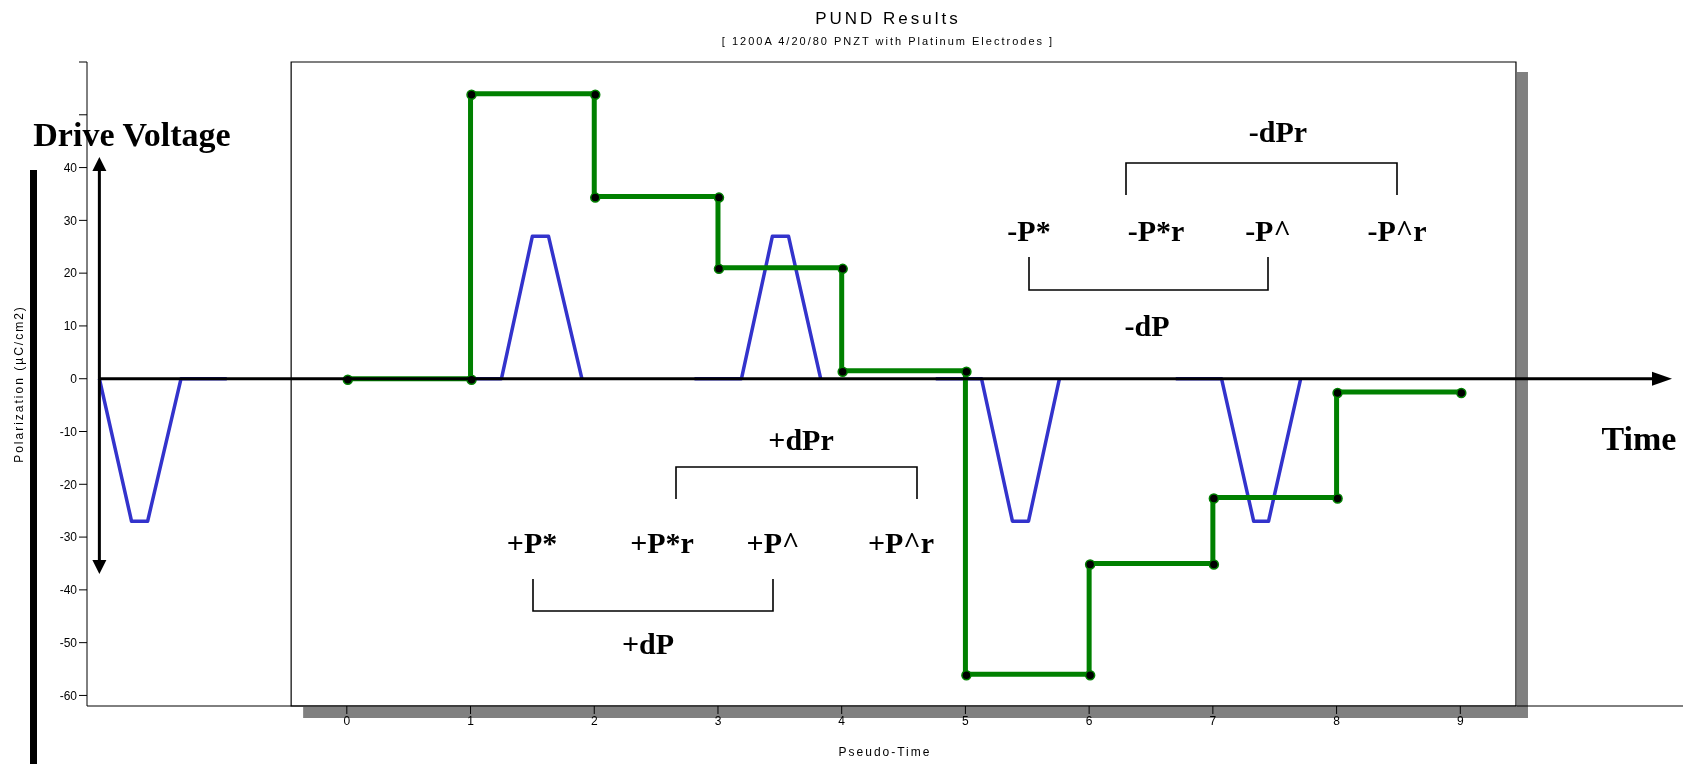  What do you see at coordinates (74, 378) in the screenshot?
I see `y-tick-label: 0` at bounding box center [74, 378].